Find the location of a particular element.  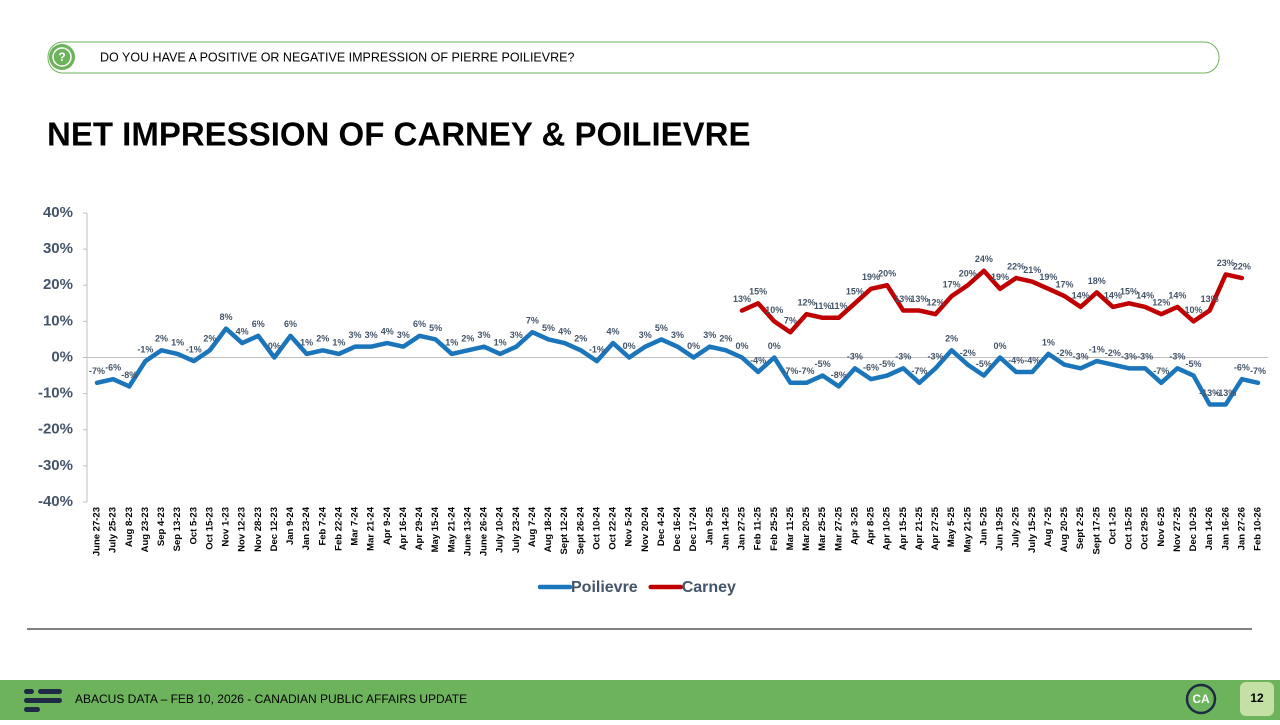

x-tick-label: Oct 15-23 is located at coordinates (209, 528).